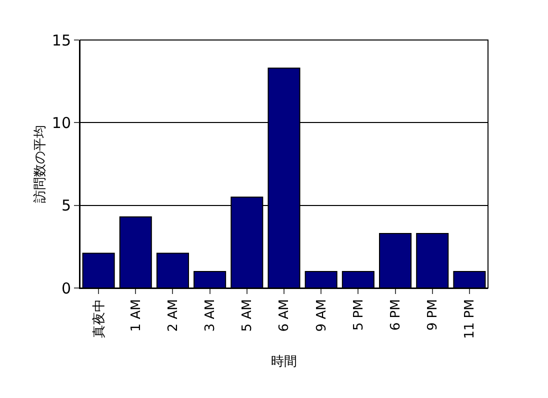 The height and width of the screenshot is (398, 548). Describe the element at coordinates (248, 315) in the screenshot. I see `x-tick-label: 5 AM` at that location.